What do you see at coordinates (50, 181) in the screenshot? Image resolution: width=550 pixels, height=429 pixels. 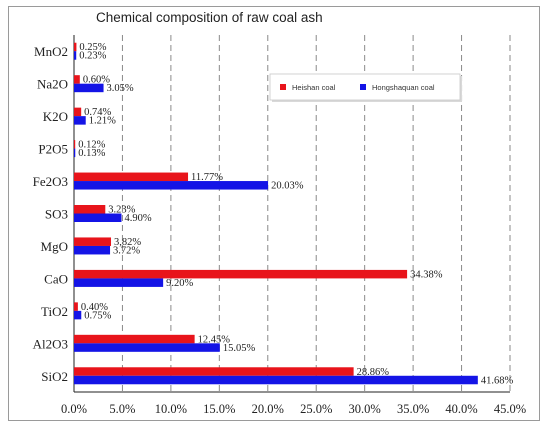 I see `category-label: Fe2O3` at bounding box center [50, 181].